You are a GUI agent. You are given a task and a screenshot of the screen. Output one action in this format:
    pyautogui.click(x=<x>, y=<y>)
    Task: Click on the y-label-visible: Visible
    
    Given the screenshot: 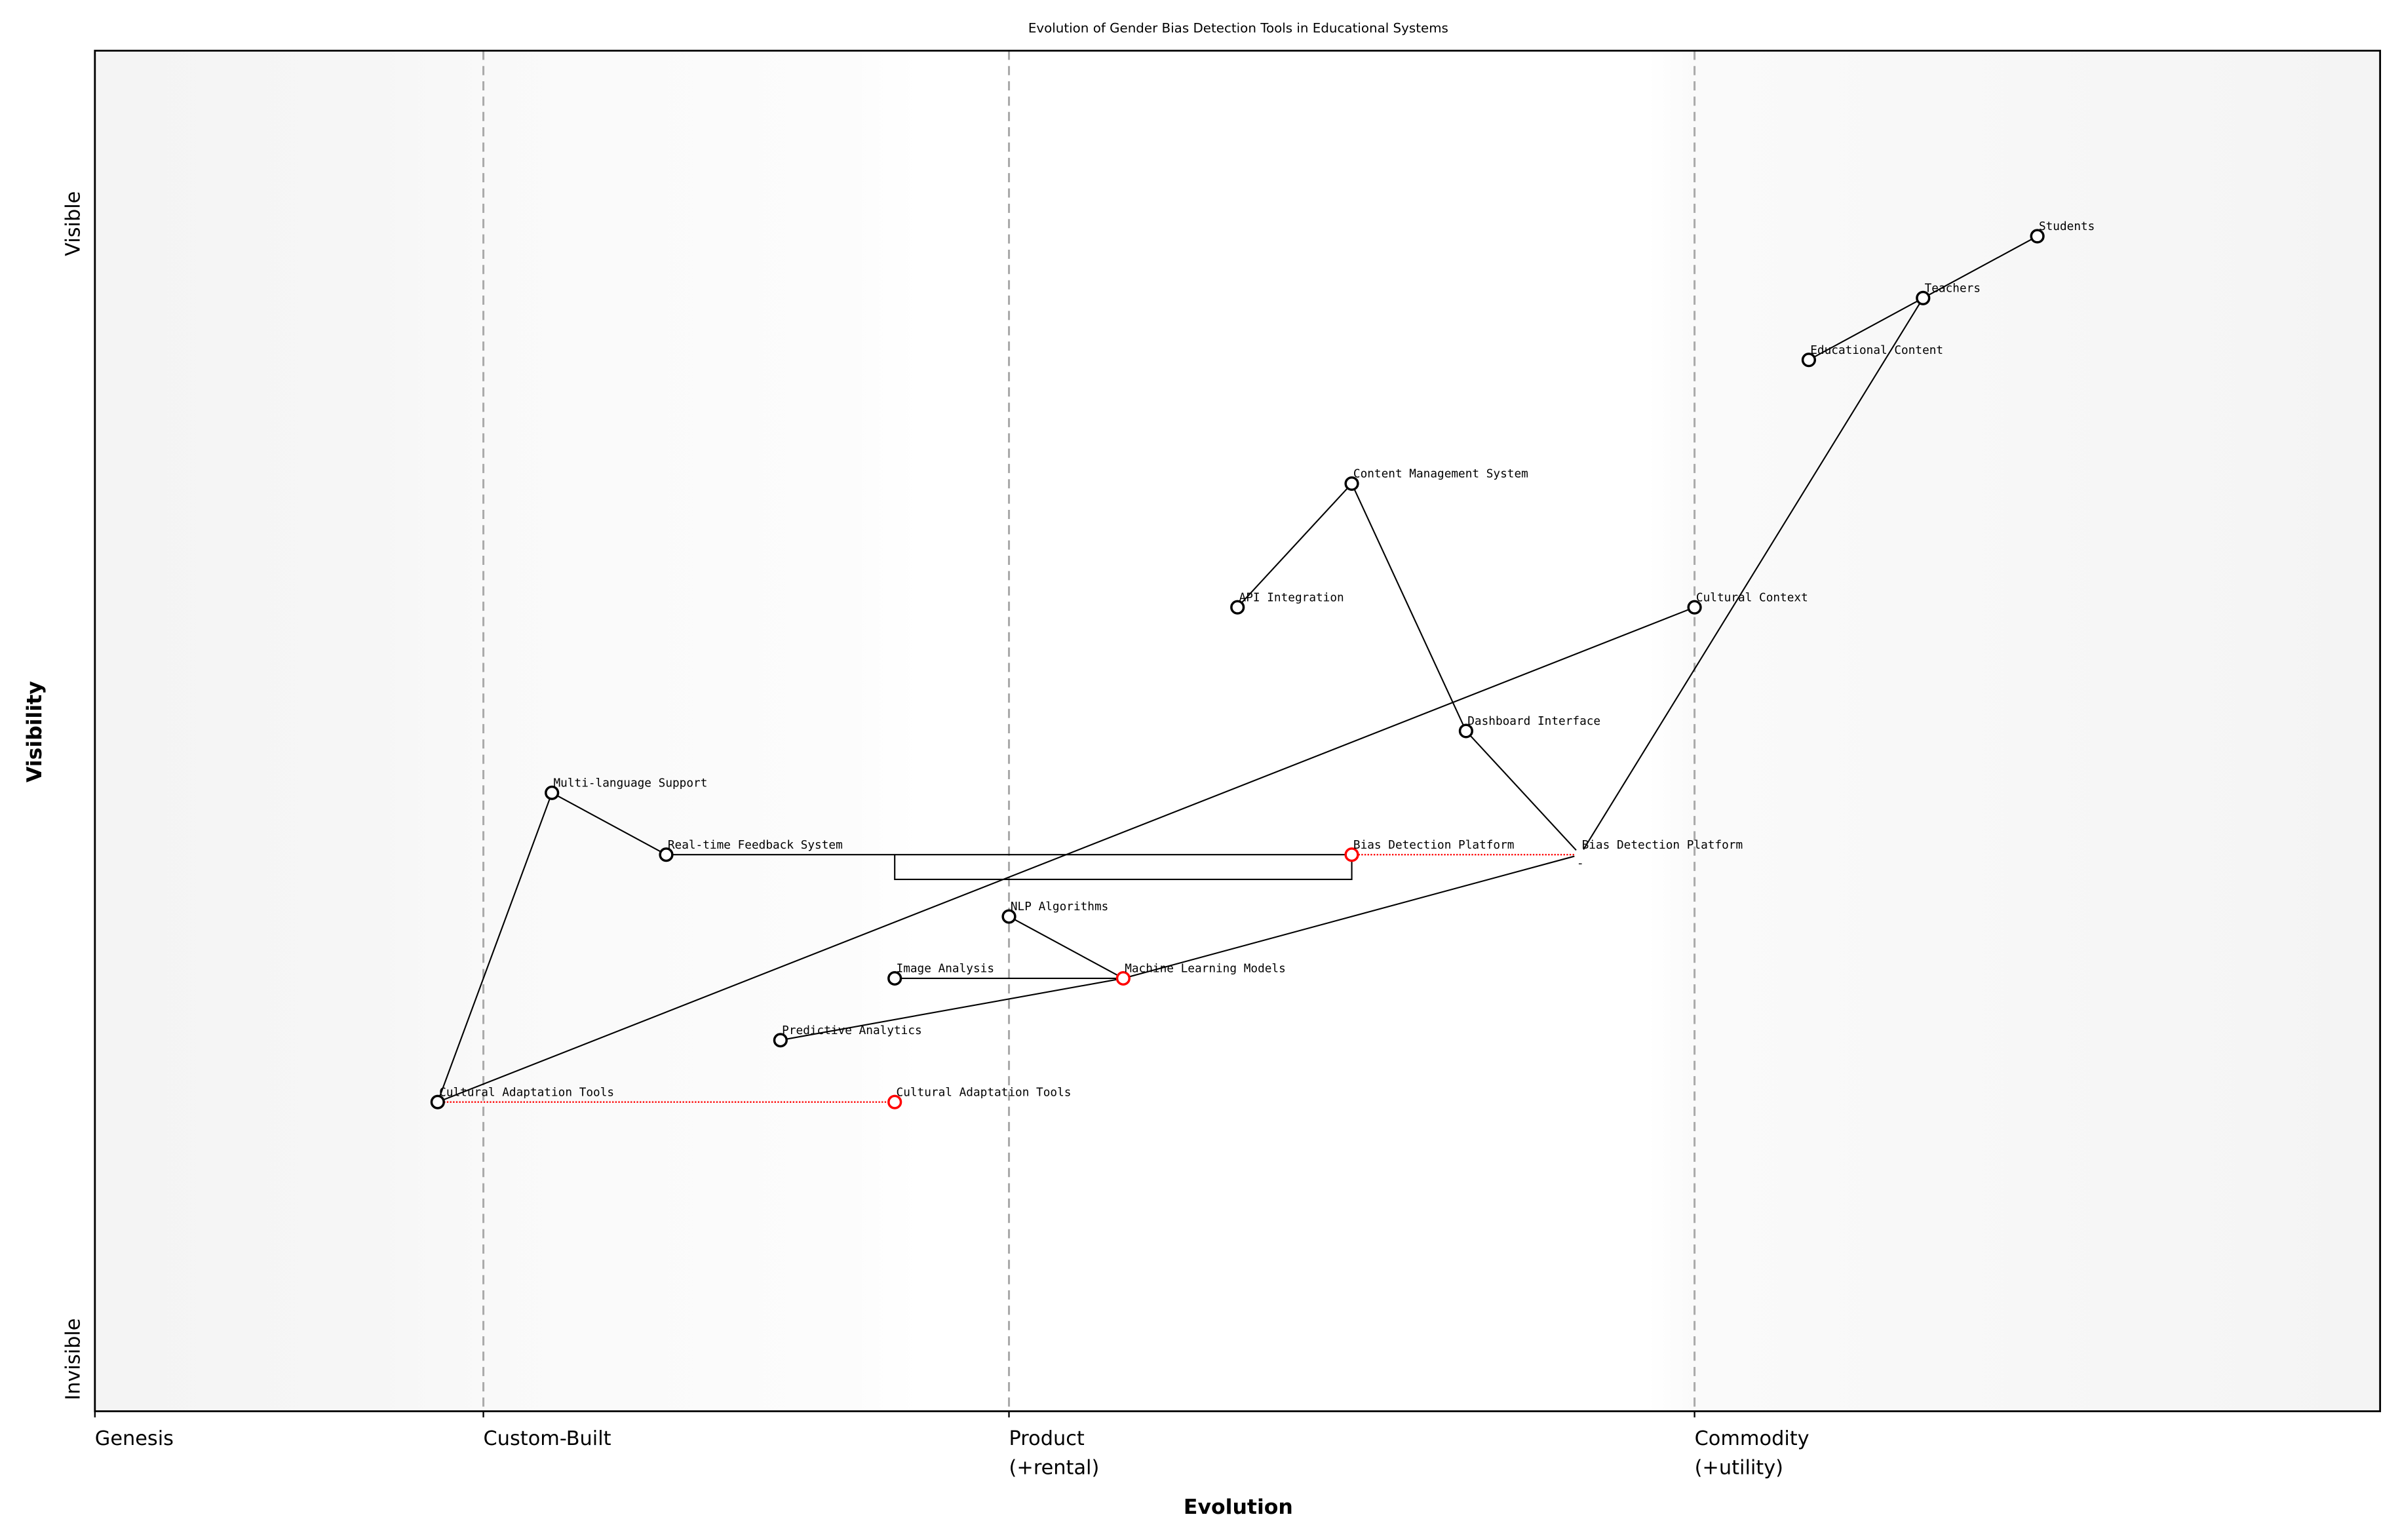 What is the action you would take?
    pyautogui.click(x=73, y=223)
    